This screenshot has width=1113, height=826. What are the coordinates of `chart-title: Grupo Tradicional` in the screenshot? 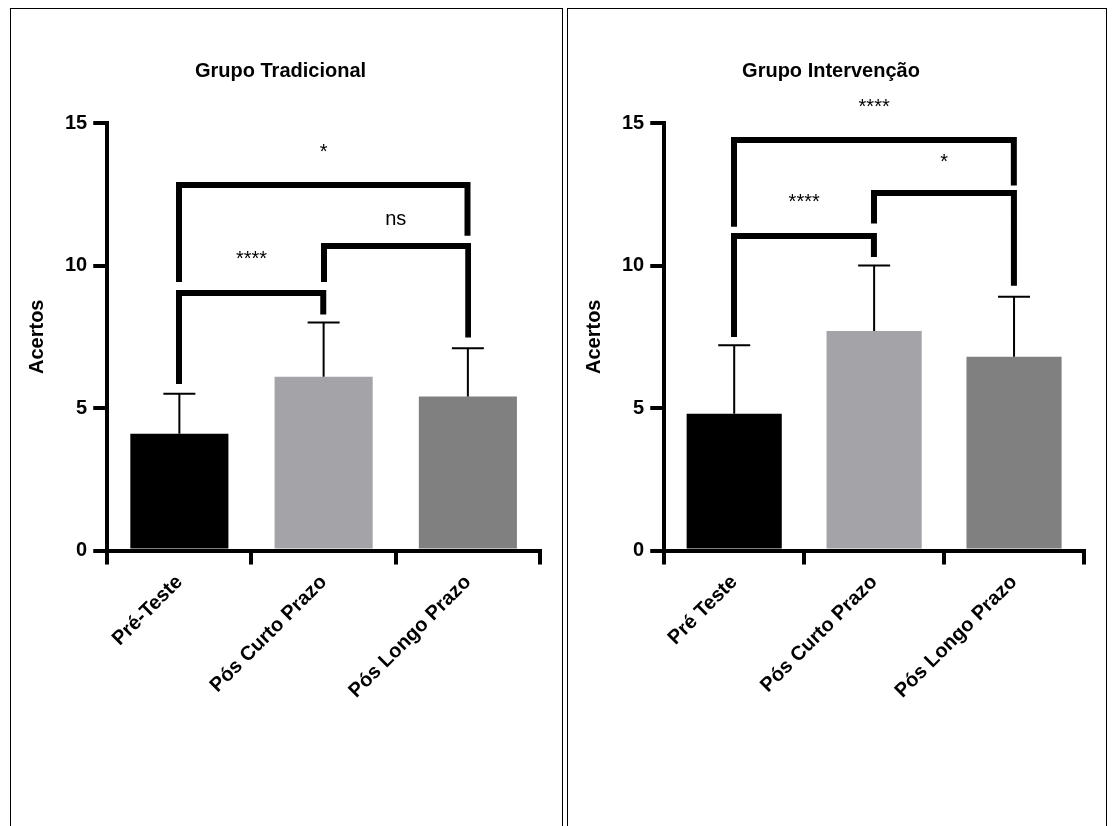 It's located at (280, 69).